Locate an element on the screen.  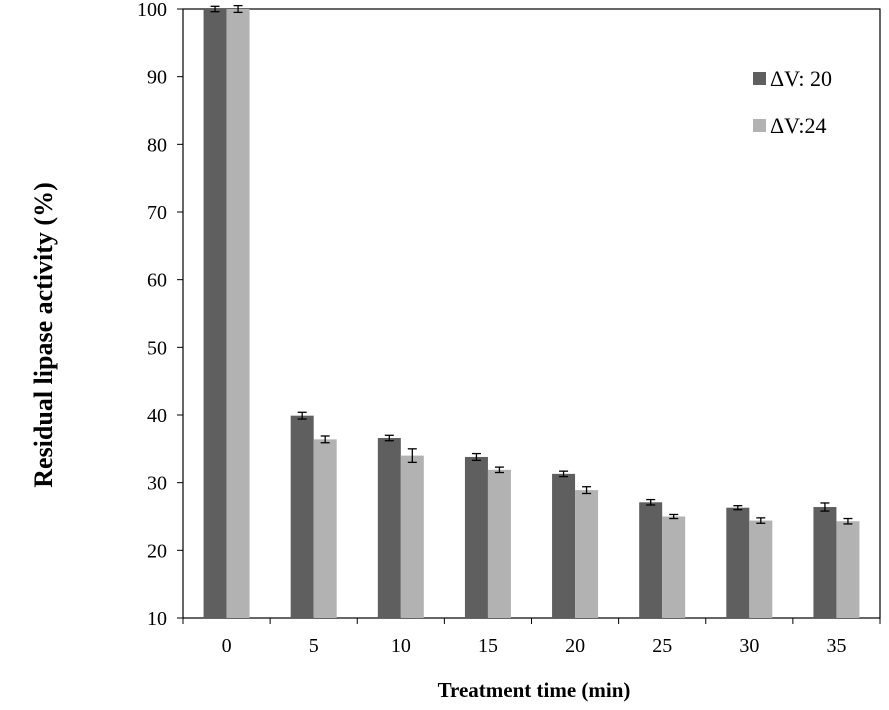
y-tick-label: 100 is located at coordinates (152, 10).